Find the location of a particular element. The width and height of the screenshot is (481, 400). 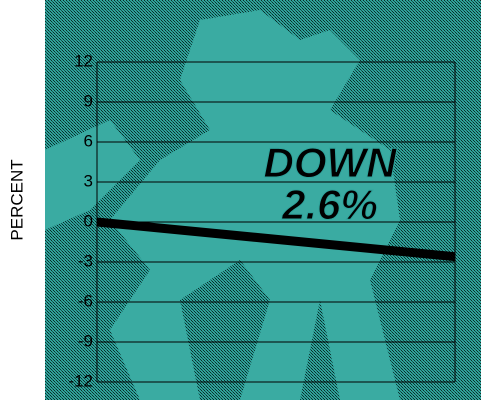

y-tick-label: 3 is located at coordinates (88, 180).